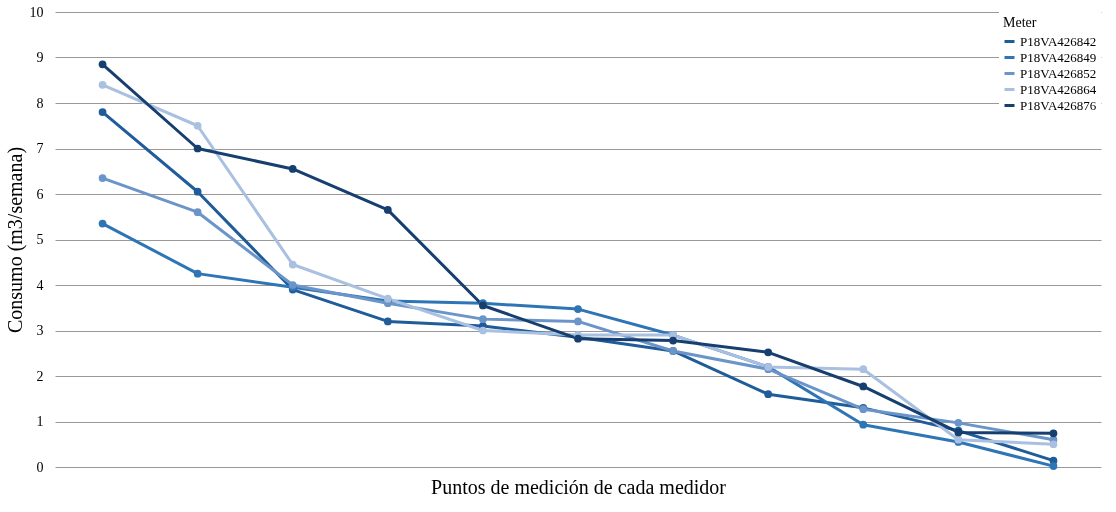  Describe the element at coordinates (40, 194) in the screenshot. I see `y-tick-label: 6` at that location.